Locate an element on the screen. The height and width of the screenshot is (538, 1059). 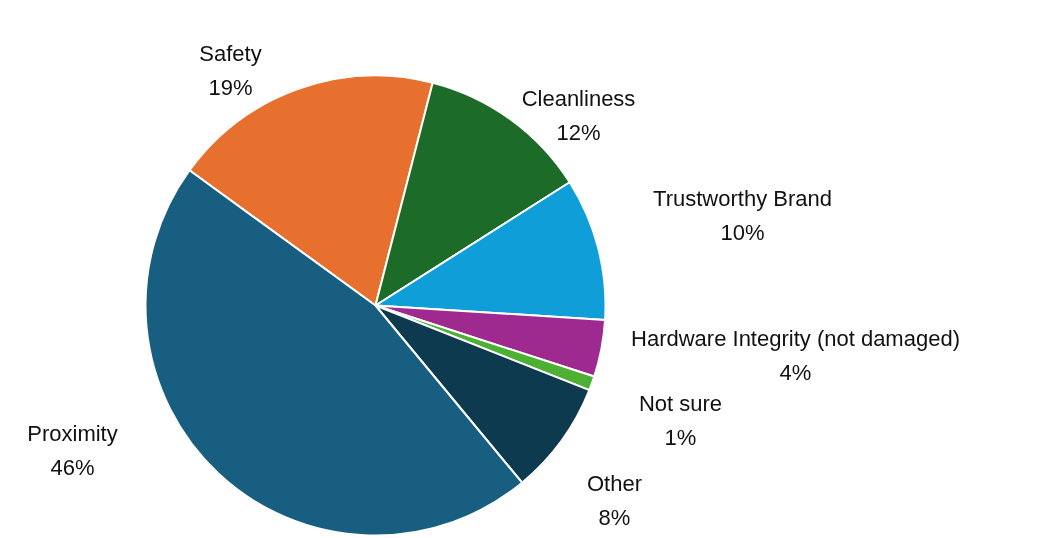
slice-label: Safety is located at coordinates (230, 53).